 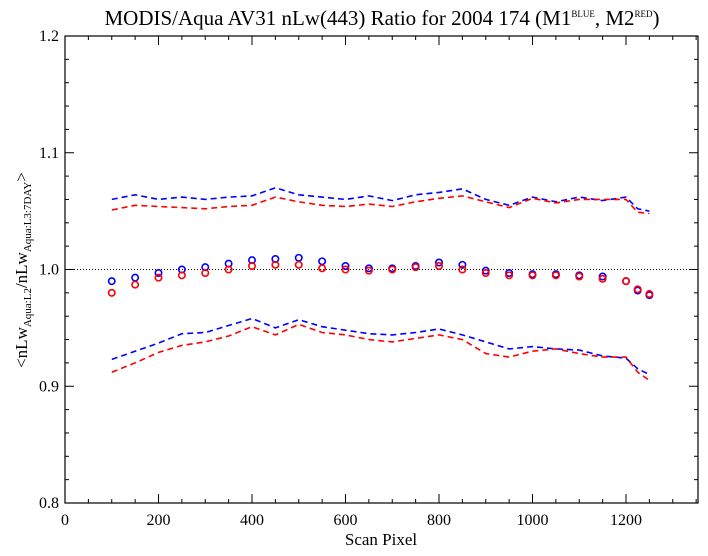 I want to click on chart-title-end: ), so click(x=656, y=18).